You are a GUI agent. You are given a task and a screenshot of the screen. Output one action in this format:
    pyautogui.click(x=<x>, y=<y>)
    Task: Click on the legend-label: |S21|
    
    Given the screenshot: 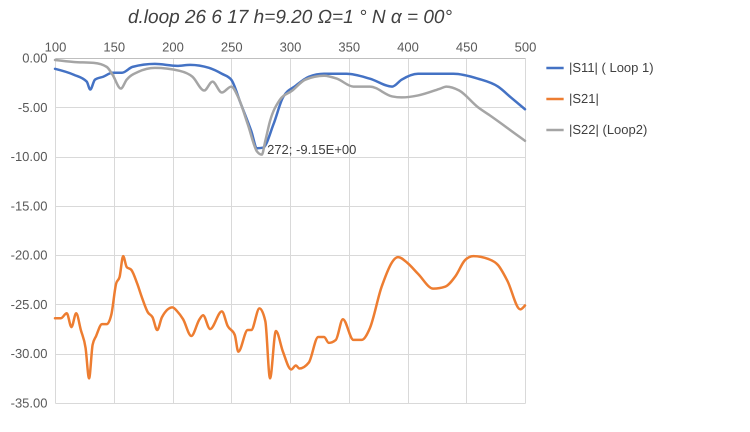 What is the action you would take?
    pyautogui.click(x=584, y=98)
    